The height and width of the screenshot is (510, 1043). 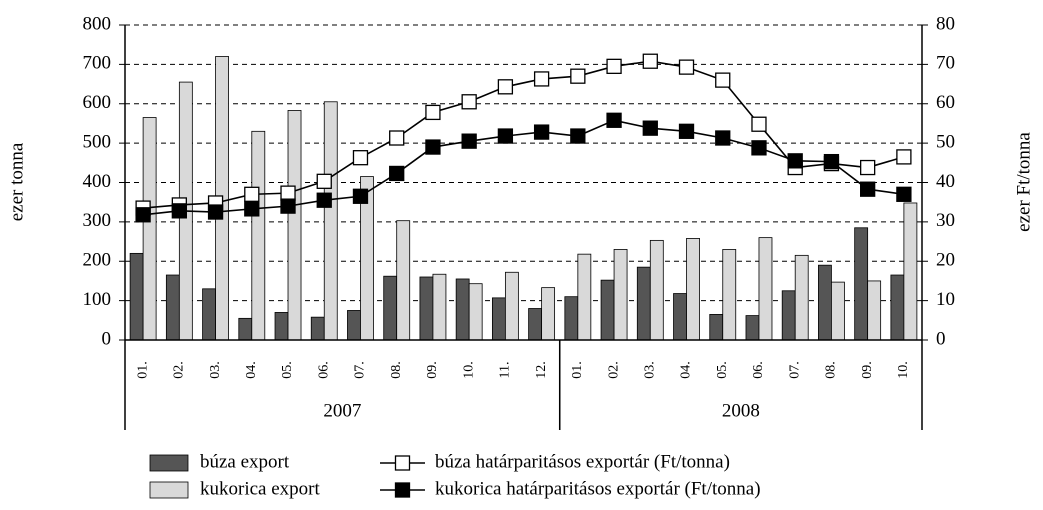 I want to click on y-tick-label: 800, so click(x=97, y=23).